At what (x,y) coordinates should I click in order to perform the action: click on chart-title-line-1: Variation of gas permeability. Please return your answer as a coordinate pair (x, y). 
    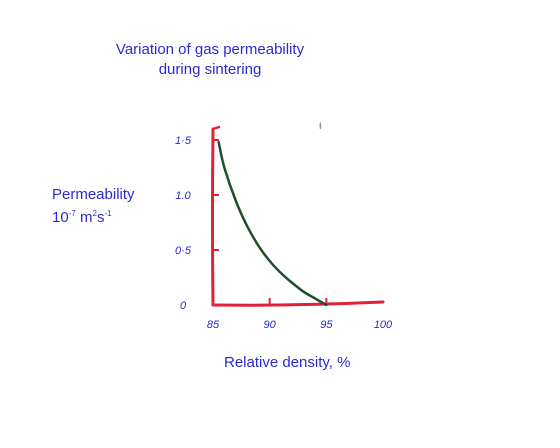
    Looking at the image, I should click on (210, 49).